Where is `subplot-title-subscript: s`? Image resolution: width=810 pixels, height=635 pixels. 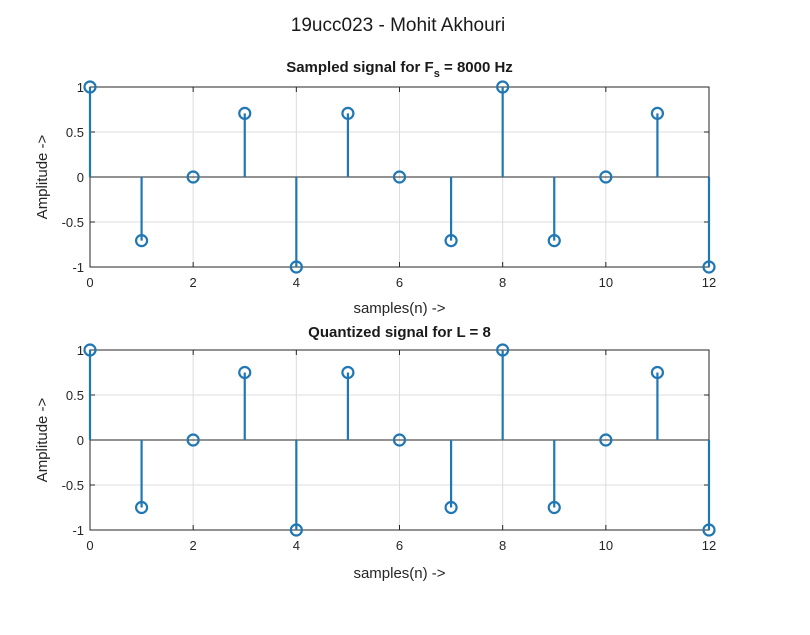 subplot-title-subscript: s is located at coordinates (437, 74).